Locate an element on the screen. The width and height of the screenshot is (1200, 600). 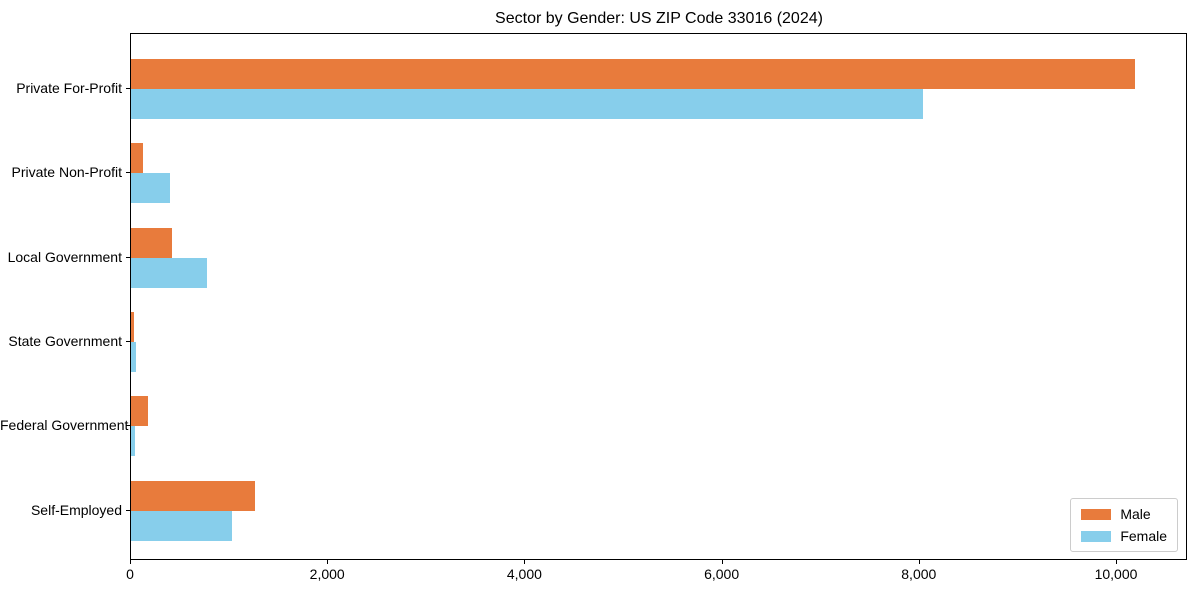
x-axis-tick-label: 4,000 is located at coordinates (524, 574).